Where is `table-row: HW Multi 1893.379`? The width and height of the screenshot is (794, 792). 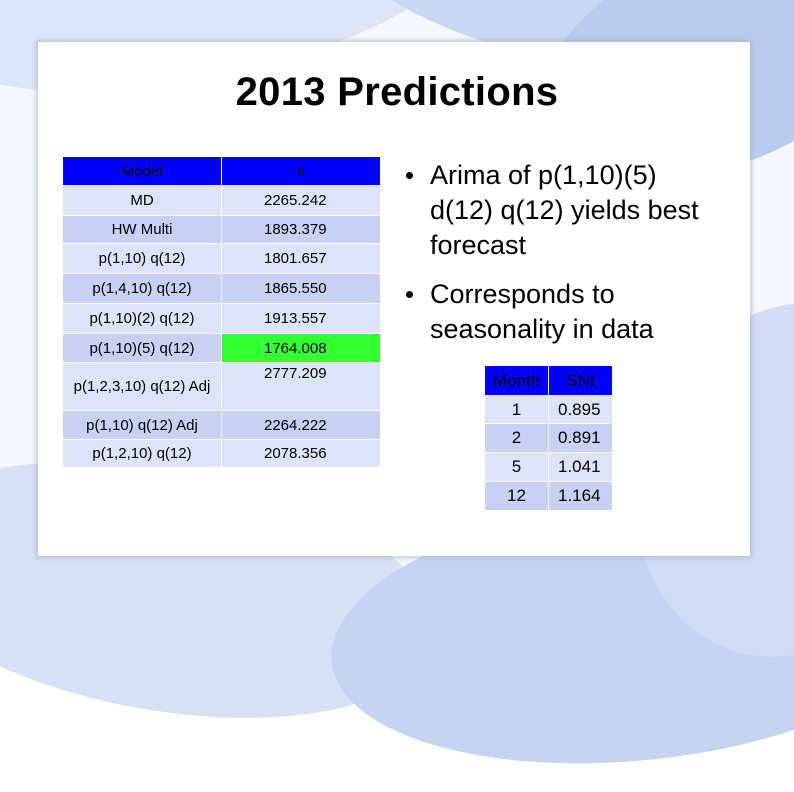 table-row: HW Multi 1893.379 is located at coordinates (221, 229).